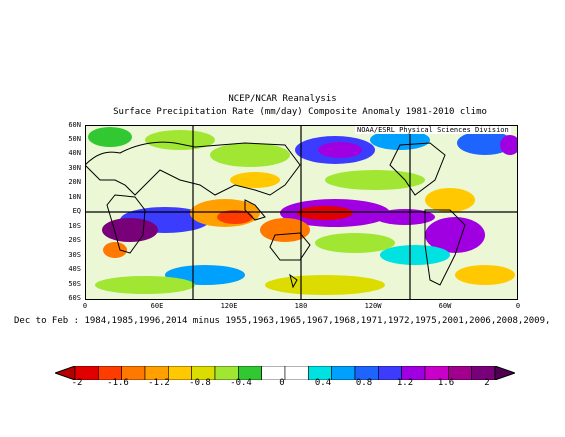 The height and width of the screenshot is (437, 565). What do you see at coordinates (157, 306) in the screenshot?
I see `lon-label: 60E` at bounding box center [157, 306].